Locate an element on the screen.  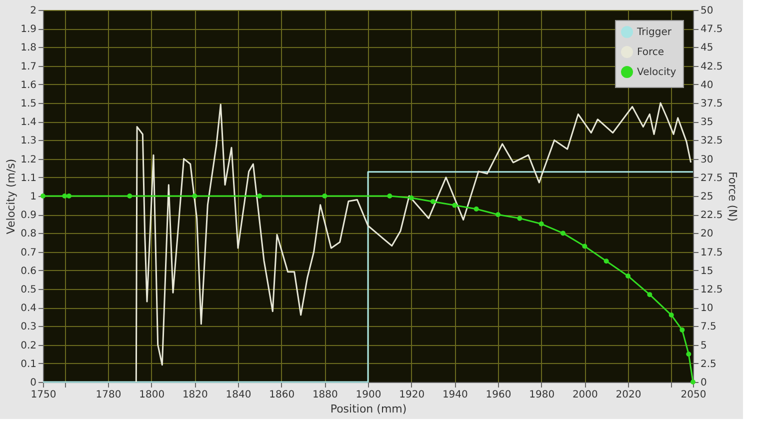
y2-tick-label: 35 is located at coordinates (707, 122).